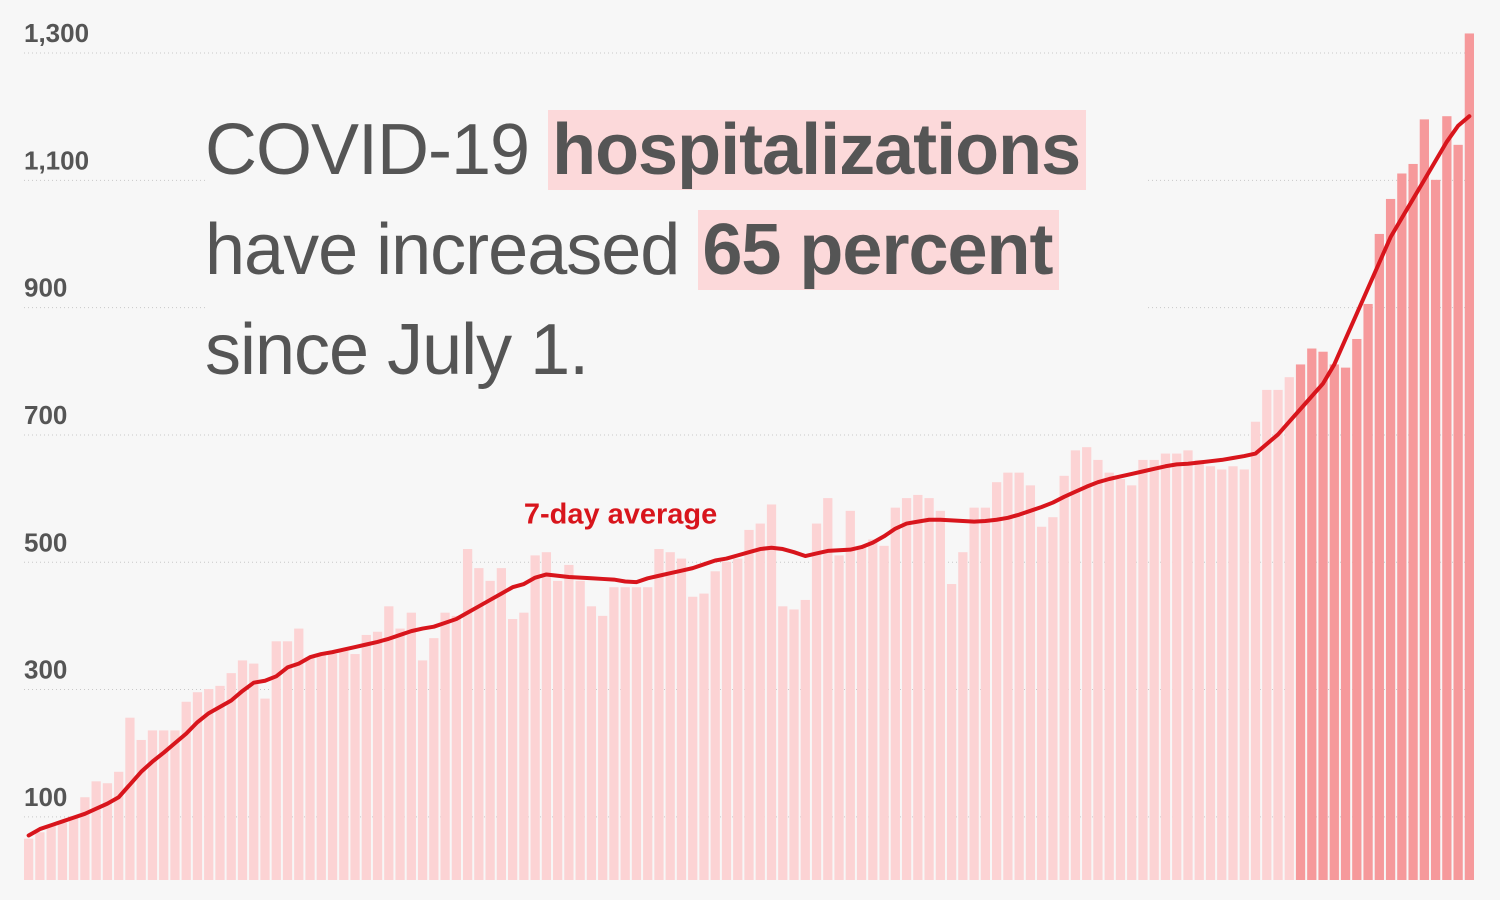 This screenshot has height=900, width=1500. What do you see at coordinates (397, 350) in the screenshot?
I see `headline-part3: since July 1.` at bounding box center [397, 350].